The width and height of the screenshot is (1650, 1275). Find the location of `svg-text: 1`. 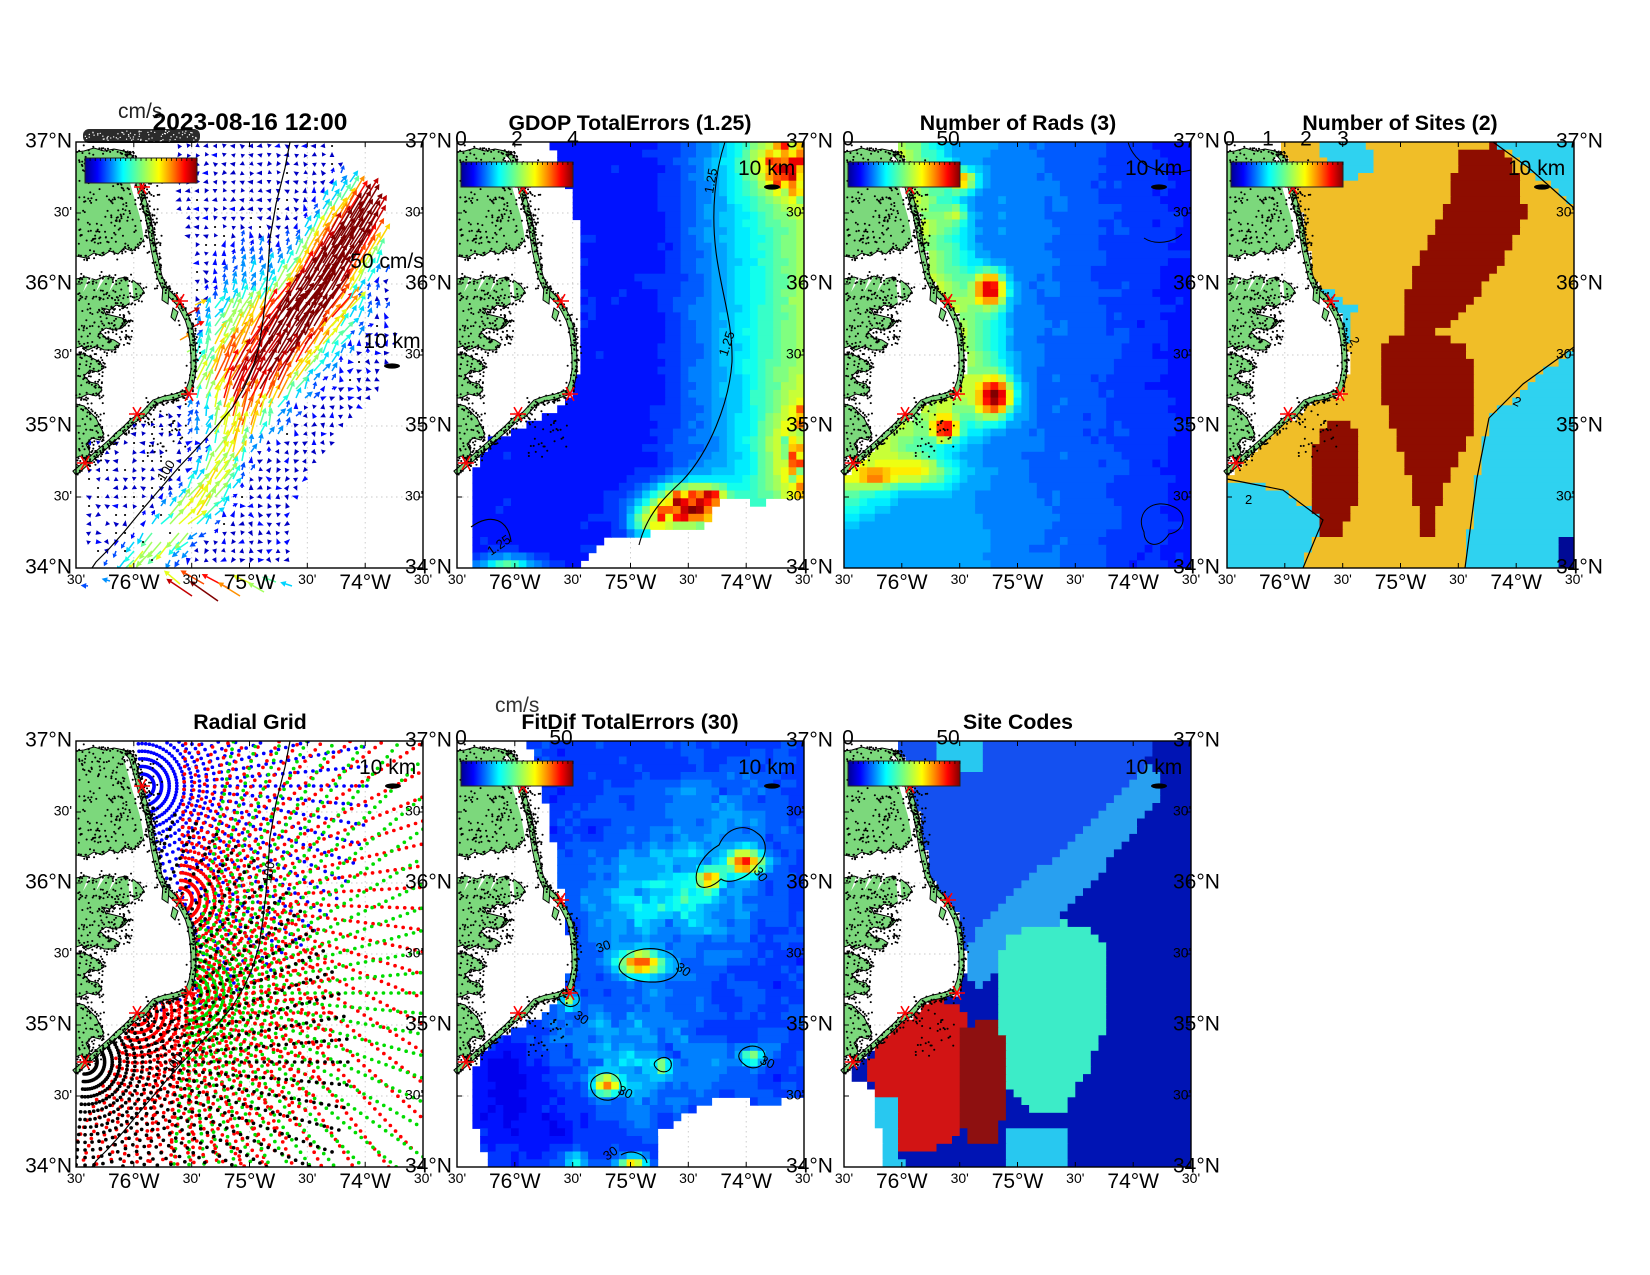

svg-text: 1 is located at coordinates (1268, 139).